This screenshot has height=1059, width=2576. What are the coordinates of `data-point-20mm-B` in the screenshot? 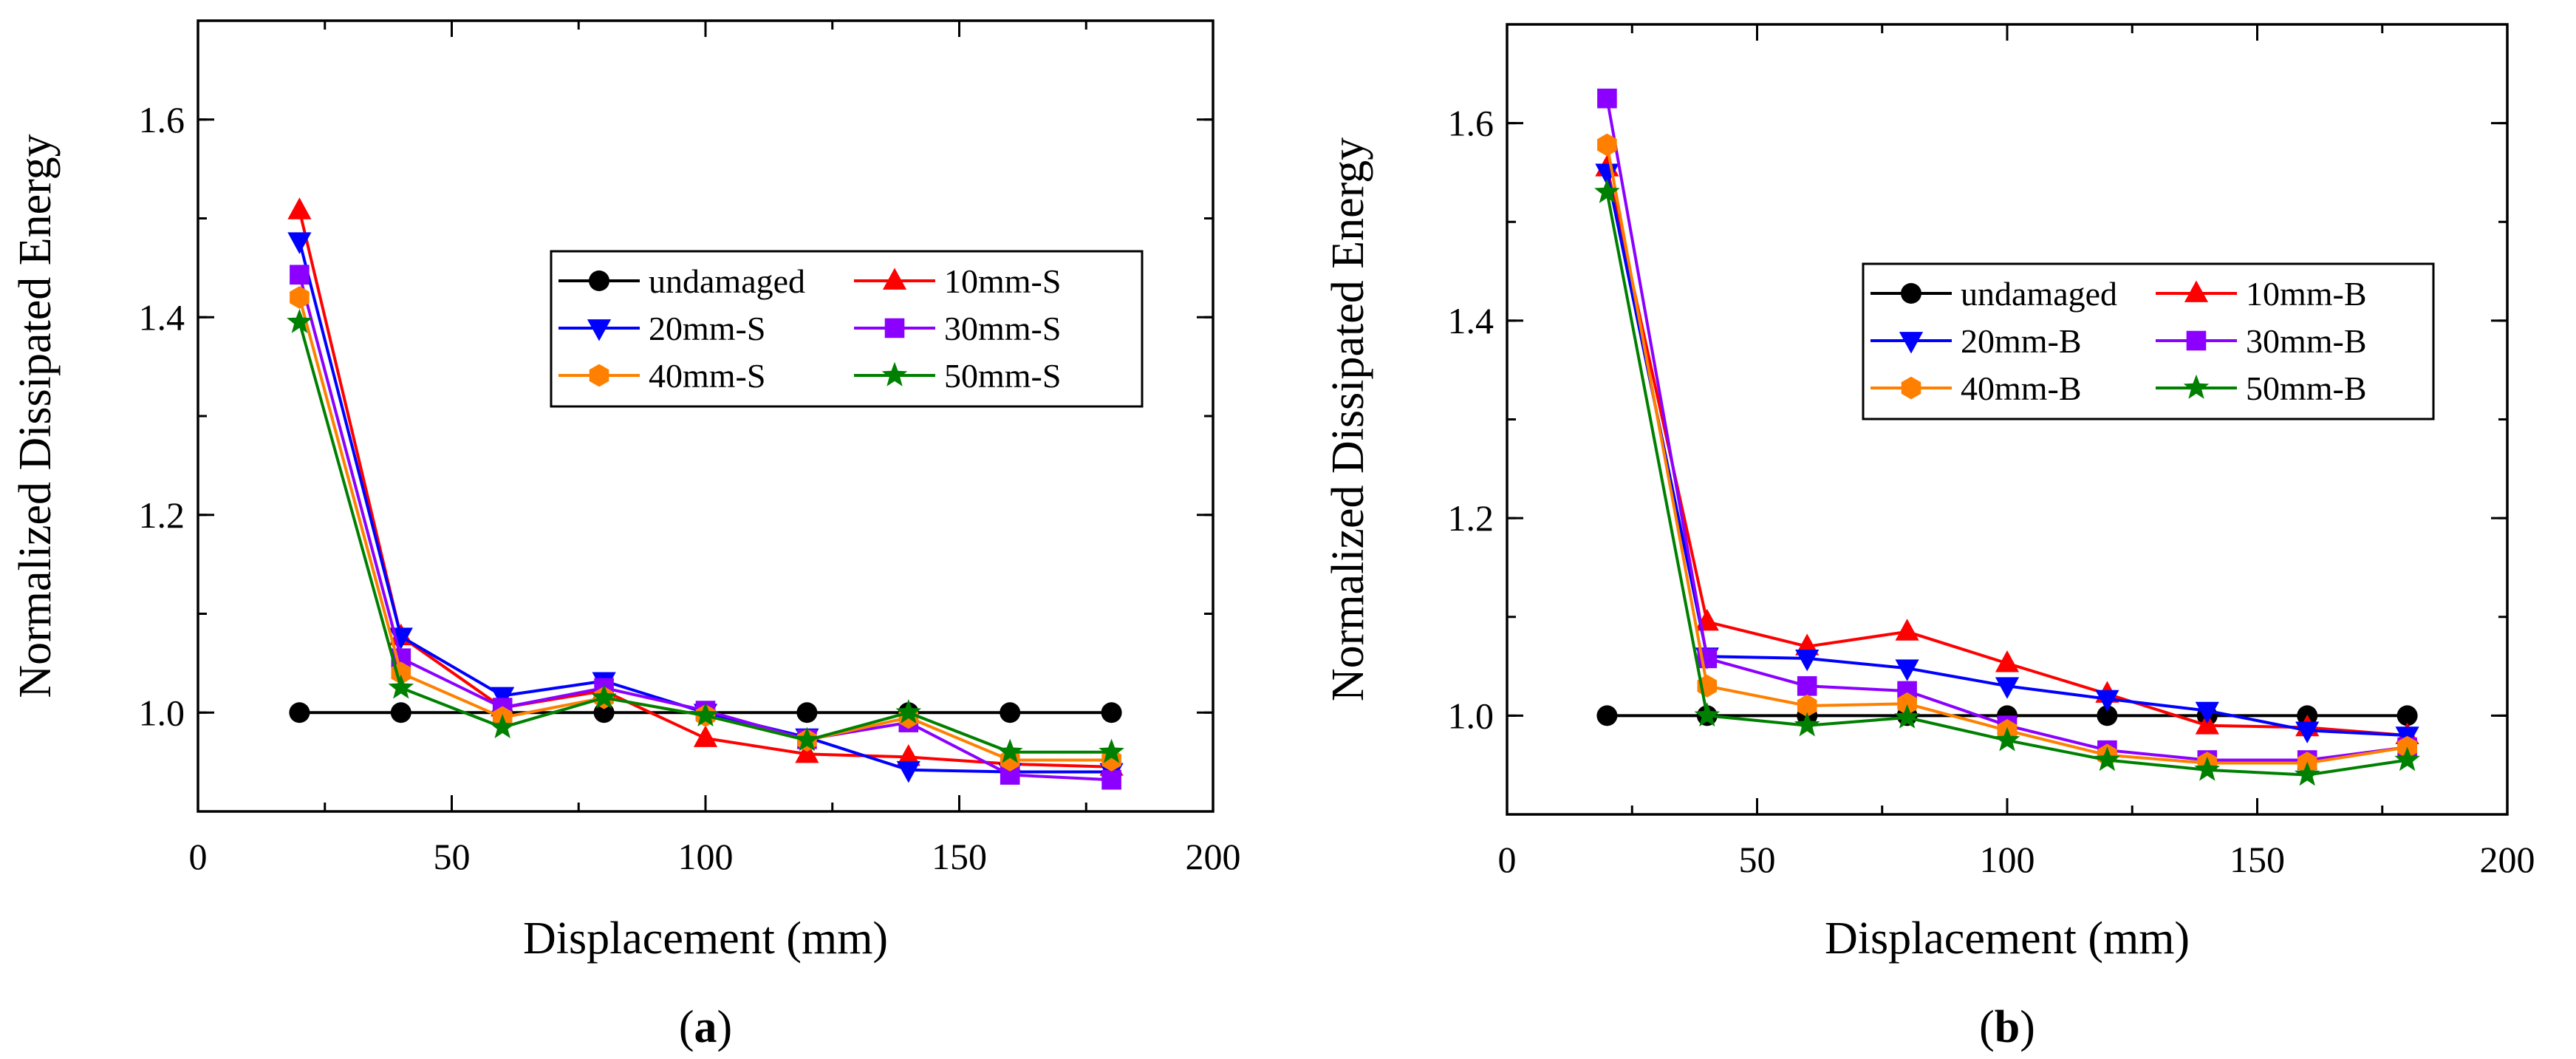 It's located at (2007, 688).